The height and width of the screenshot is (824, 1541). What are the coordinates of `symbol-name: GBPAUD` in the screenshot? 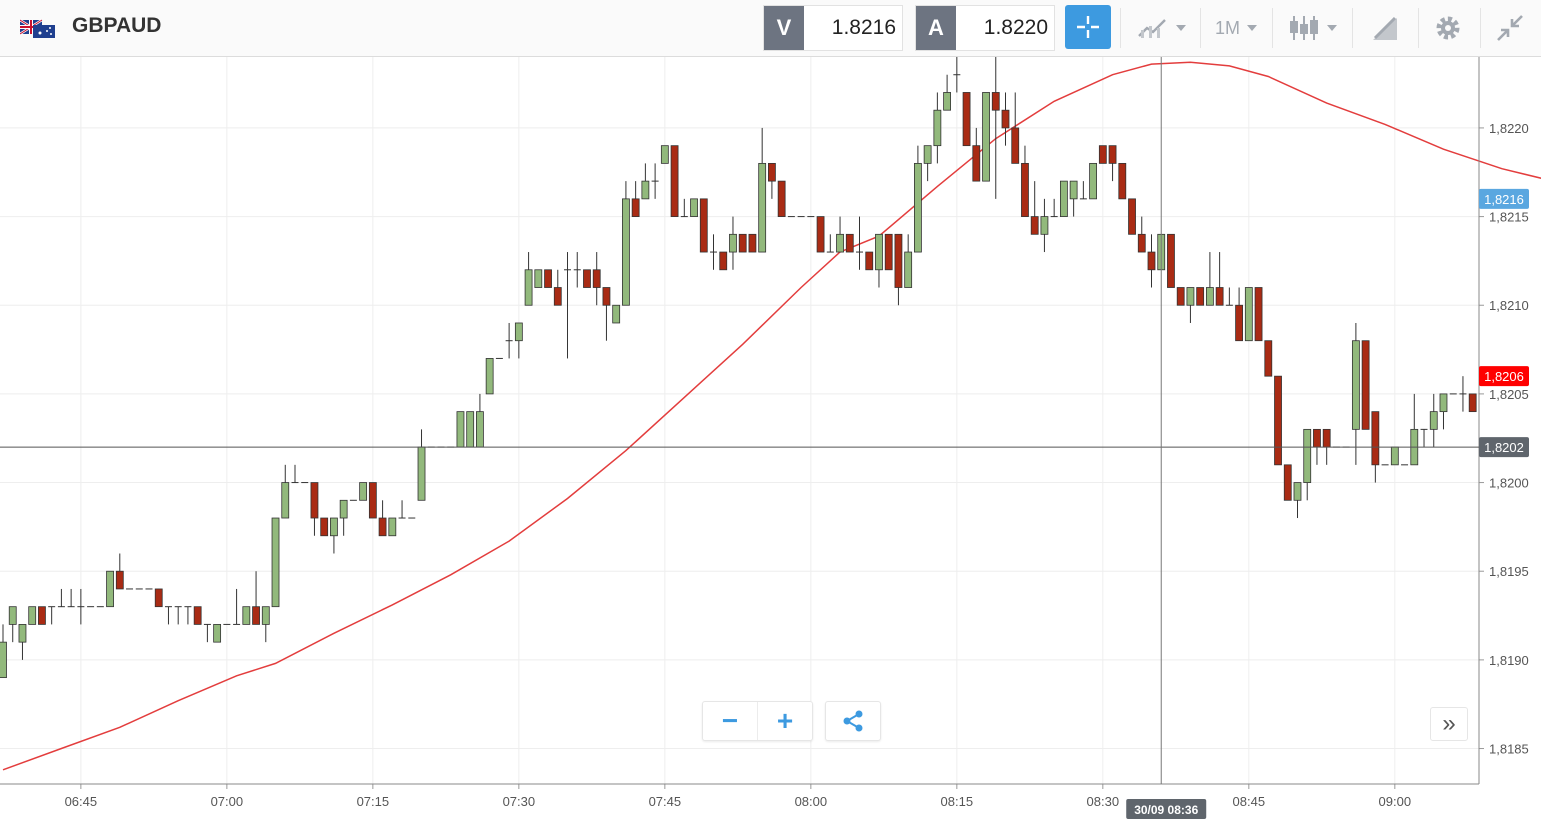 It's located at (117, 25).